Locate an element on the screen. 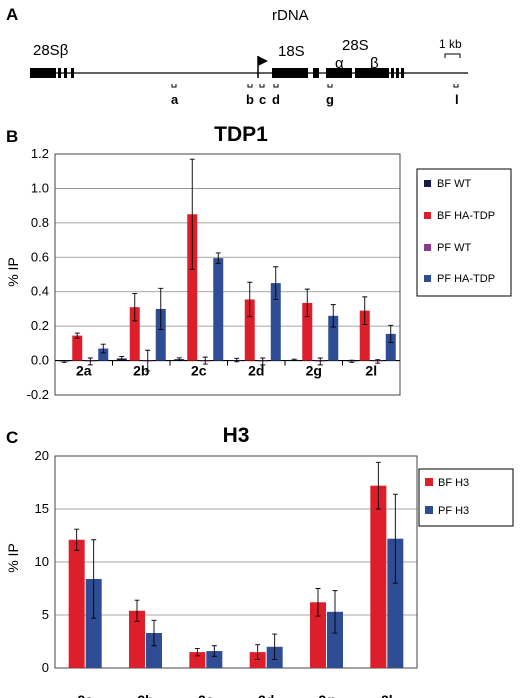 Image resolution: width=520 pixels, height=698 pixels. site-marker-d is located at coordinates (276, 86).